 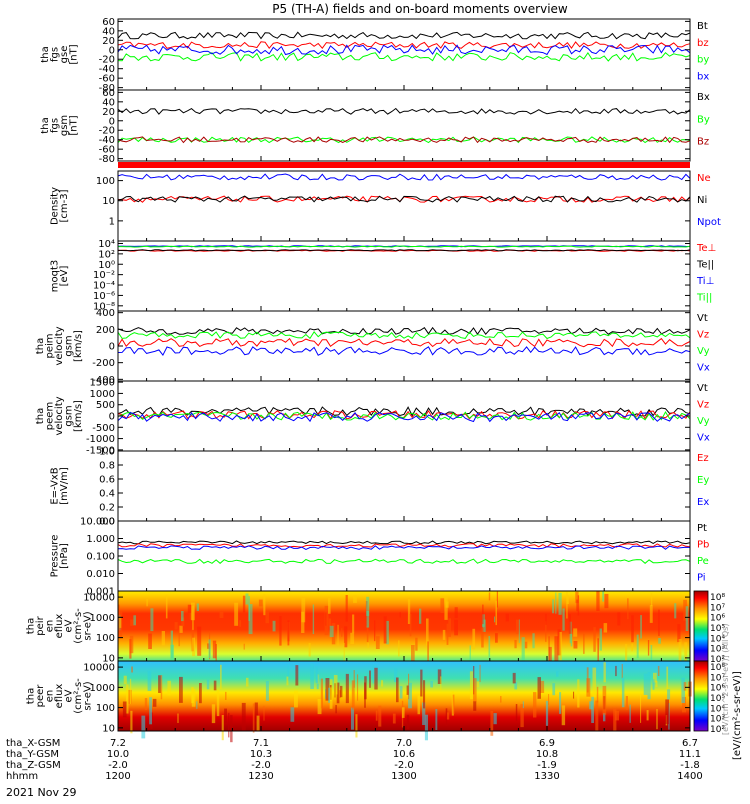 I want to click on e-field-legend-Ex: Ex, so click(x=703, y=502).